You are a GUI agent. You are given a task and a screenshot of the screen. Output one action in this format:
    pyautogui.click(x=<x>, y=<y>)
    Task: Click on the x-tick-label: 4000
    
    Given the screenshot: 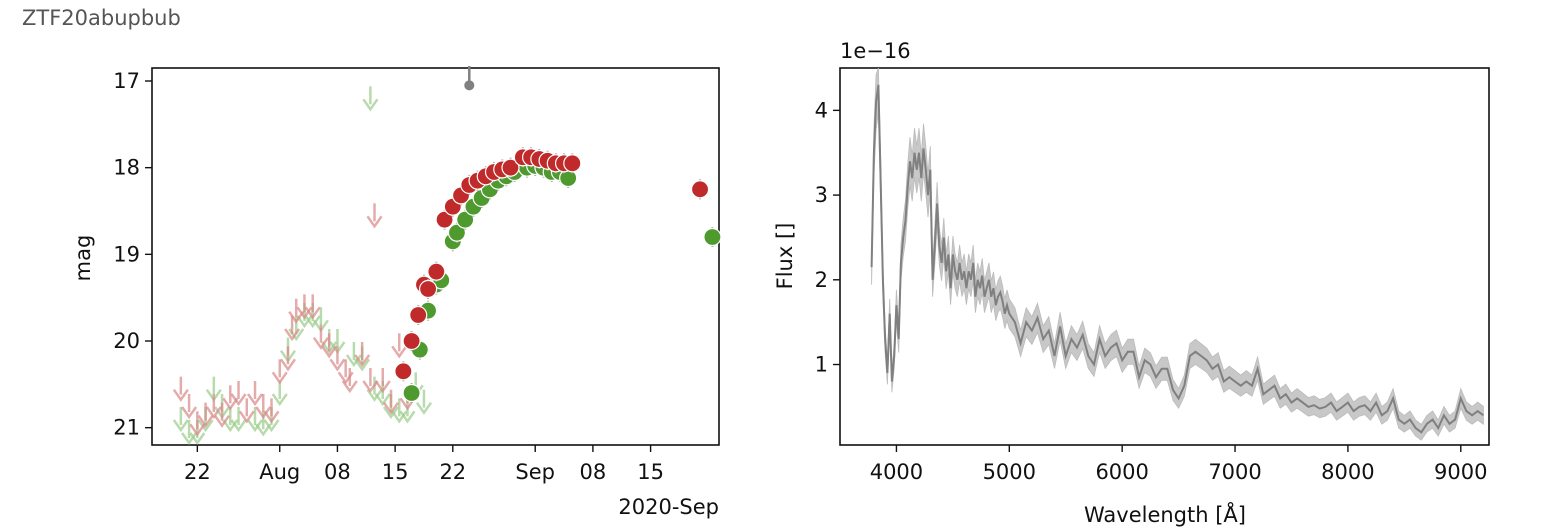 What is the action you would take?
    pyautogui.click(x=896, y=472)
    